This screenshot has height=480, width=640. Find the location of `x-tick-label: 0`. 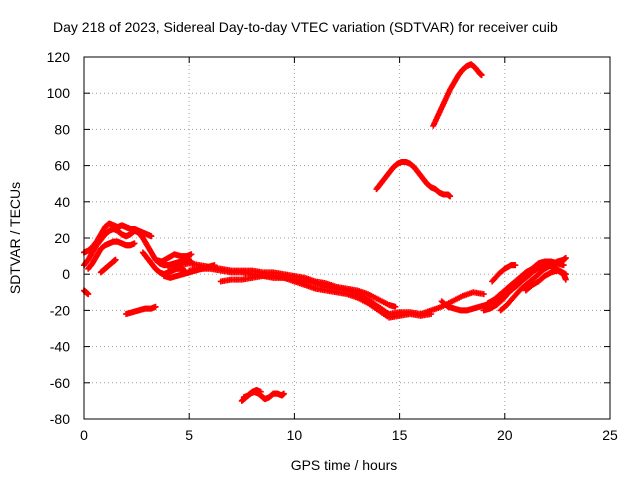

x-tick-label: 0 is located at coordinates (84, 435).